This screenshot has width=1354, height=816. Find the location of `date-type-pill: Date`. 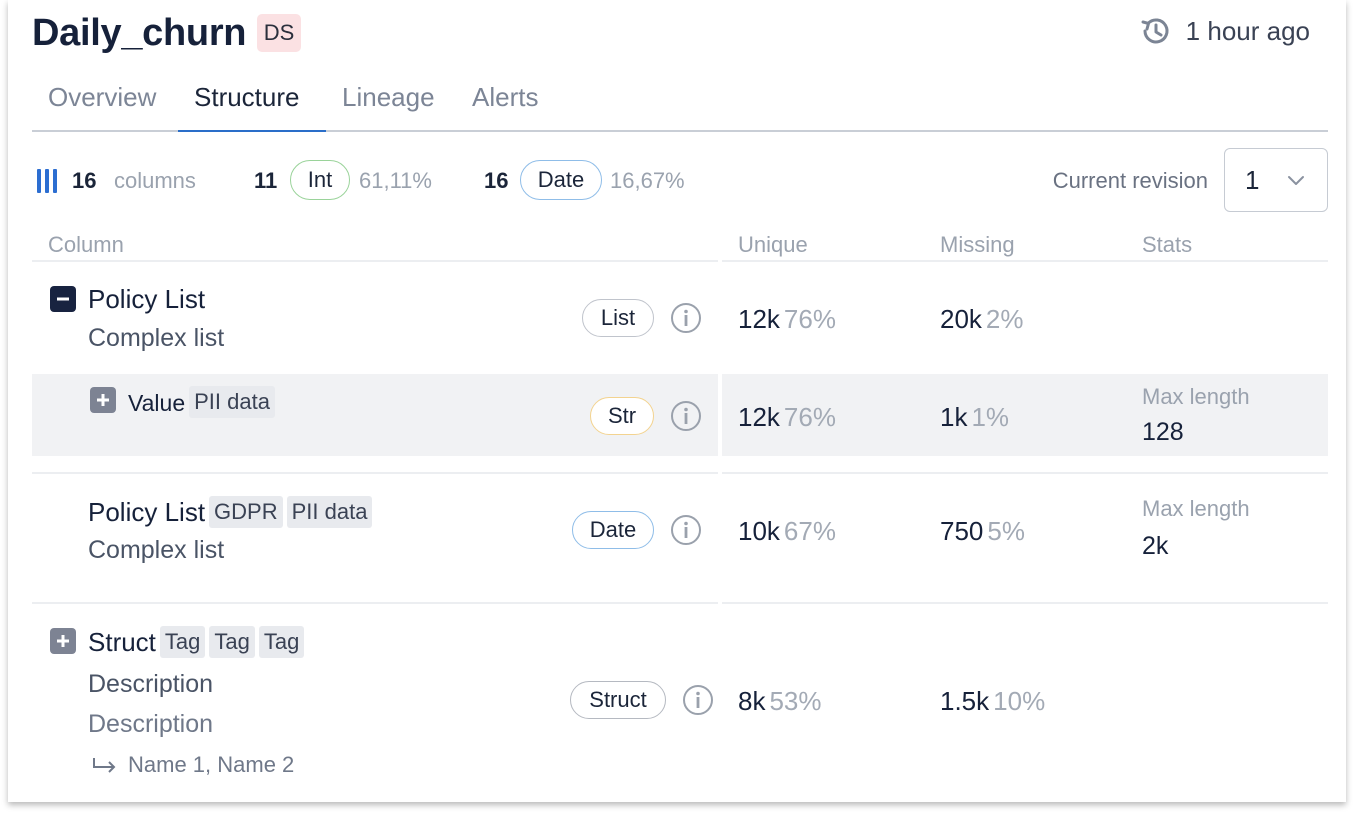

date-type-pill: Date is located at coordinates (561, 180).